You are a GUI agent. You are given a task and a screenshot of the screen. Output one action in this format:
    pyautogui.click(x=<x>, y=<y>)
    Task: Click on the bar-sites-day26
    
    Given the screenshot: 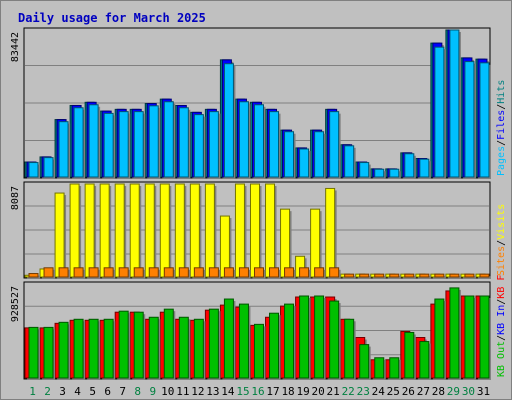 What is the action you would take?
    pyautogui.click(x=409, y=275)
    